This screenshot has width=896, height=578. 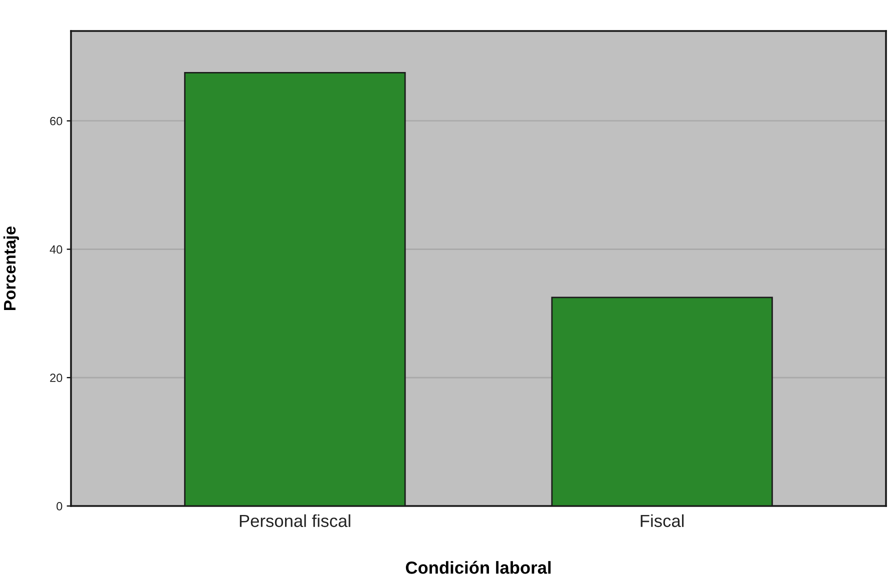 I want to click on x-tick-label: Fiscal, so click(x=662, y=521).